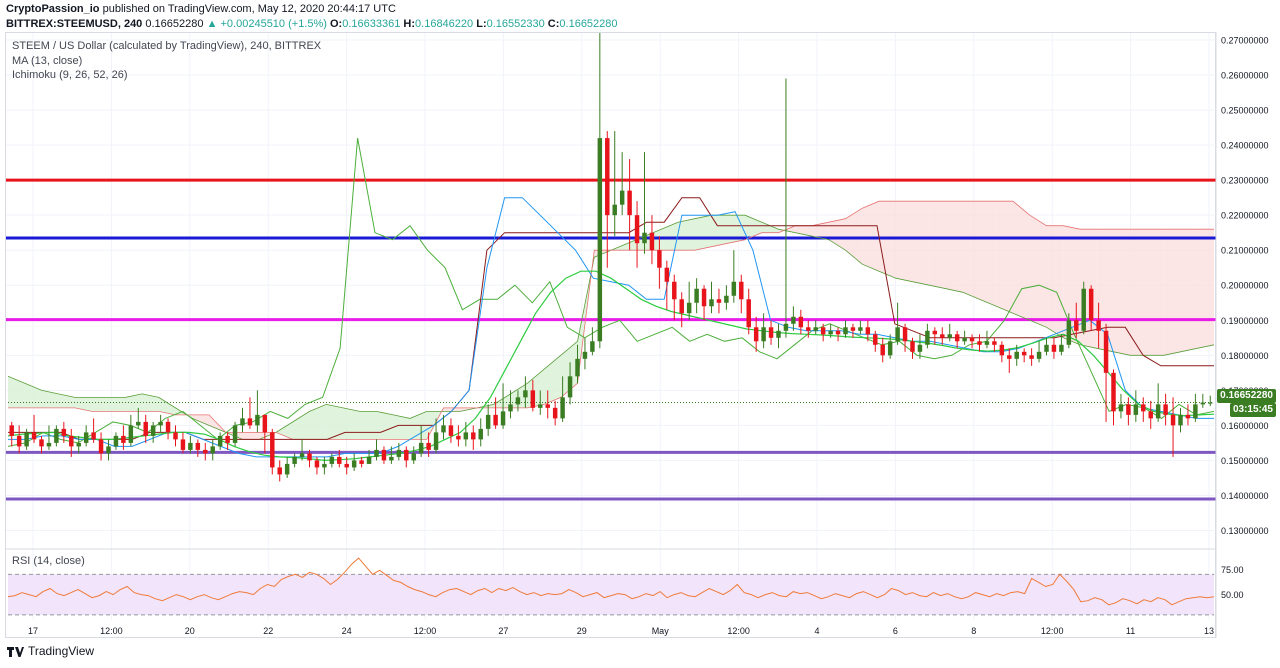  What do you see at coordinates (1245, 496) in the screenshot?
I see `price-tick-label: 0.14000000` at bounding box center [1245, 496].